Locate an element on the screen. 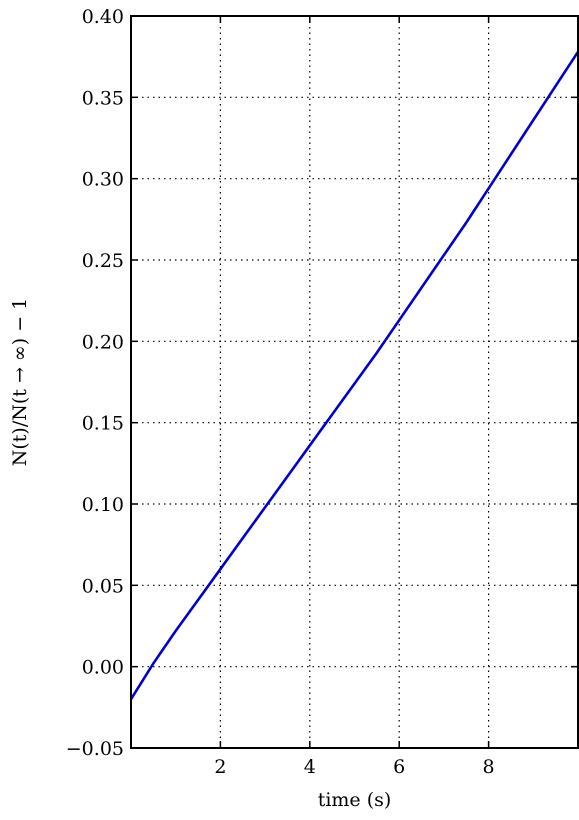 The image size is (579, 820). x-tick-label: 2 is located at coordinates (220, 767).